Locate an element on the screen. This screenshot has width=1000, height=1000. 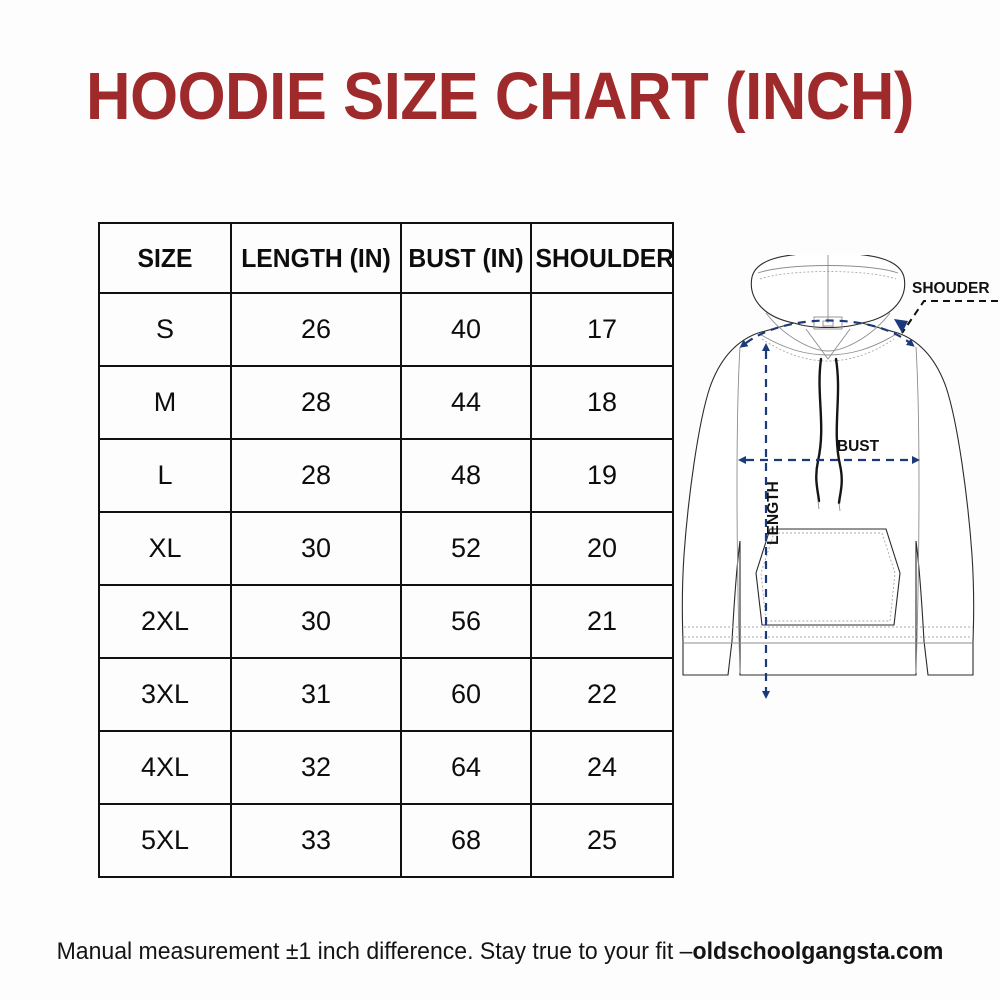
cell-size: L is located at coordinates (165, 475).